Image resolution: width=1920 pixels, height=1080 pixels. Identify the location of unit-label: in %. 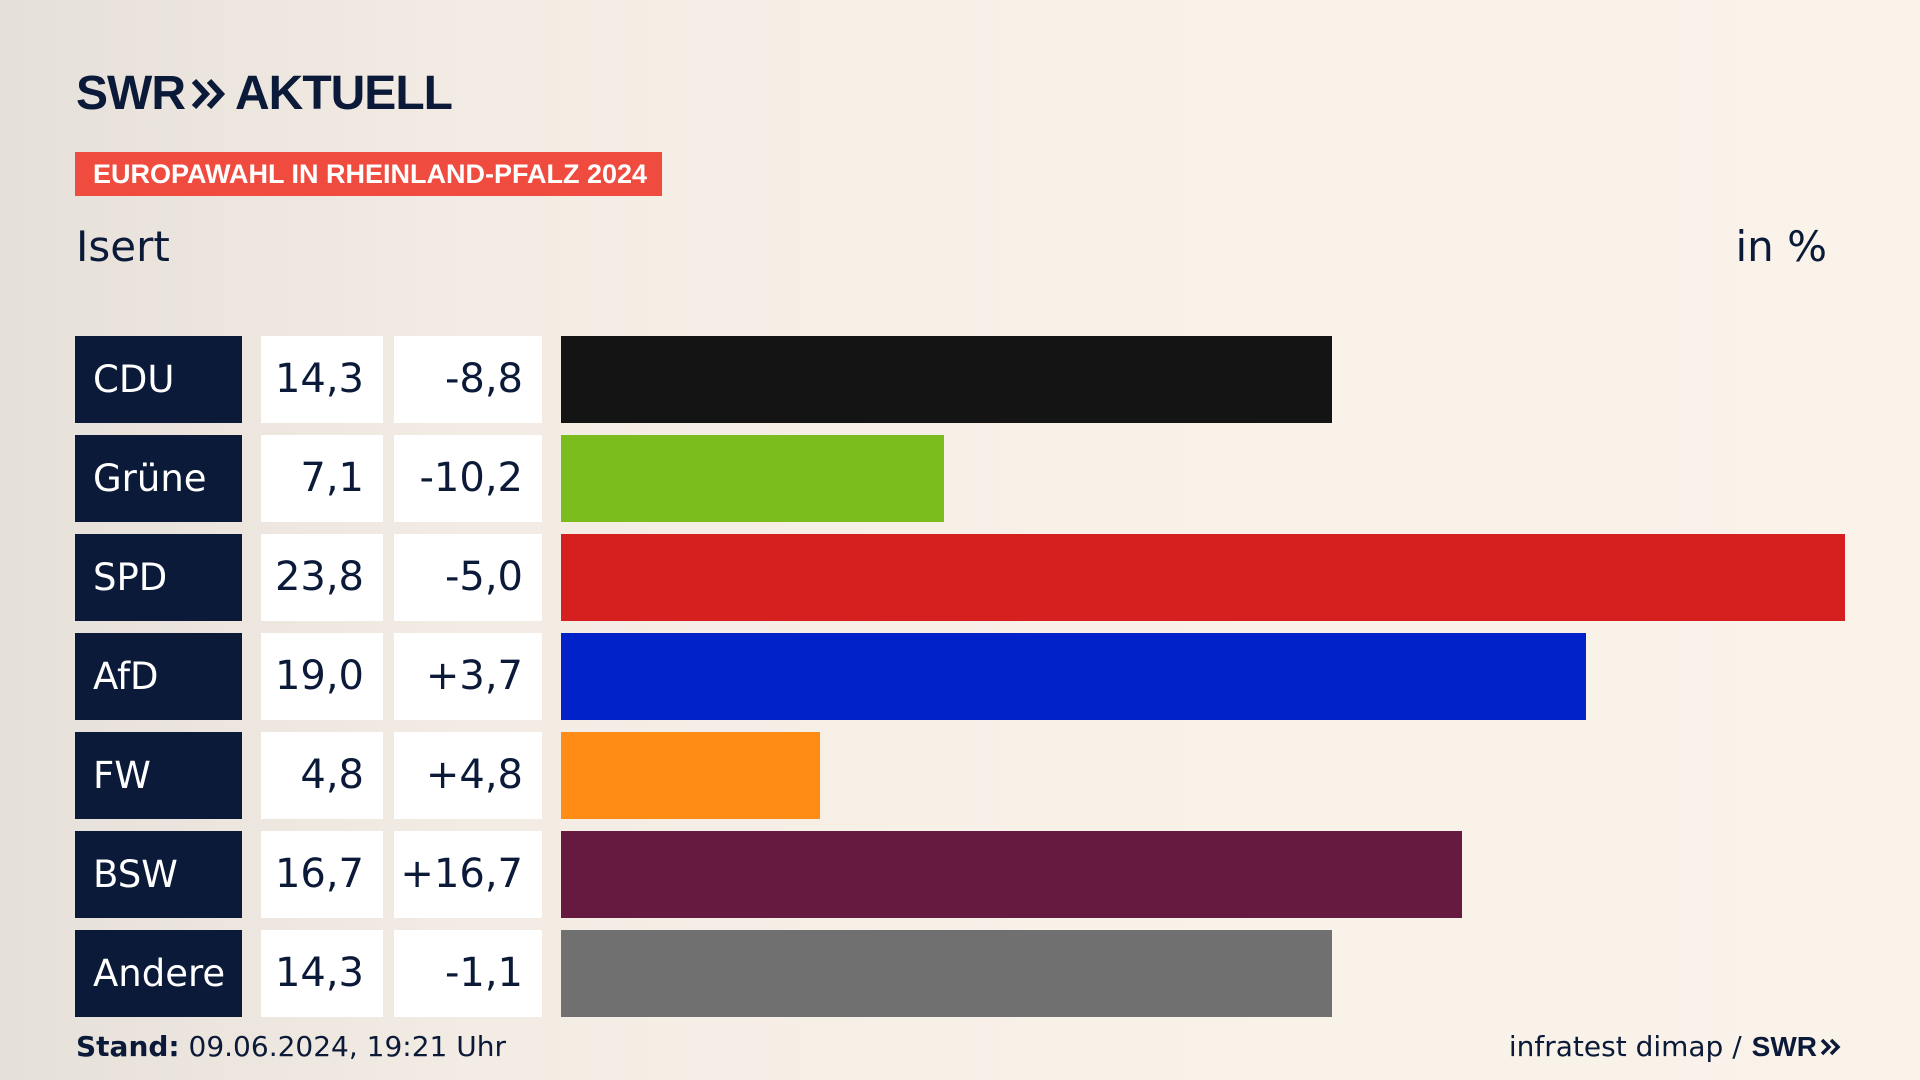
(1781, 246).